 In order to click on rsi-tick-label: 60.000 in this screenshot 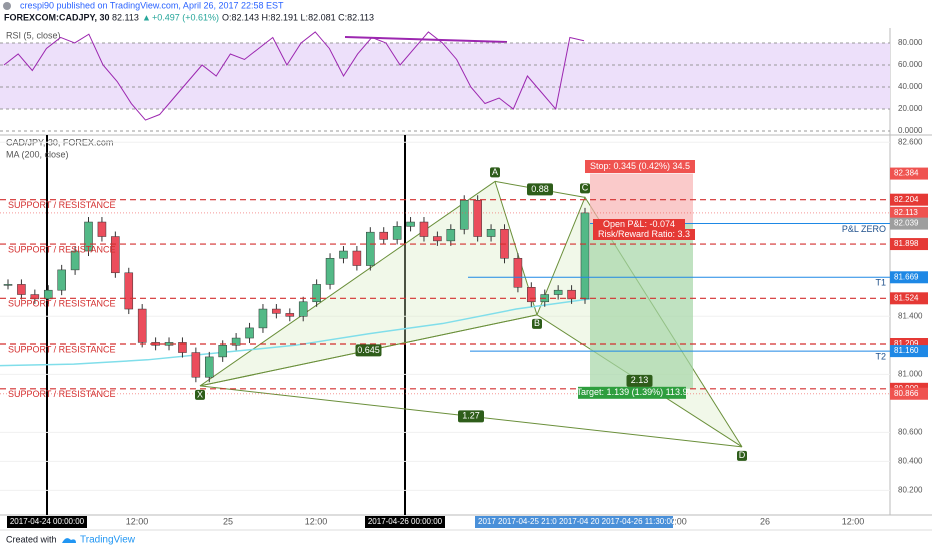, I will do `click(910, 64)`.